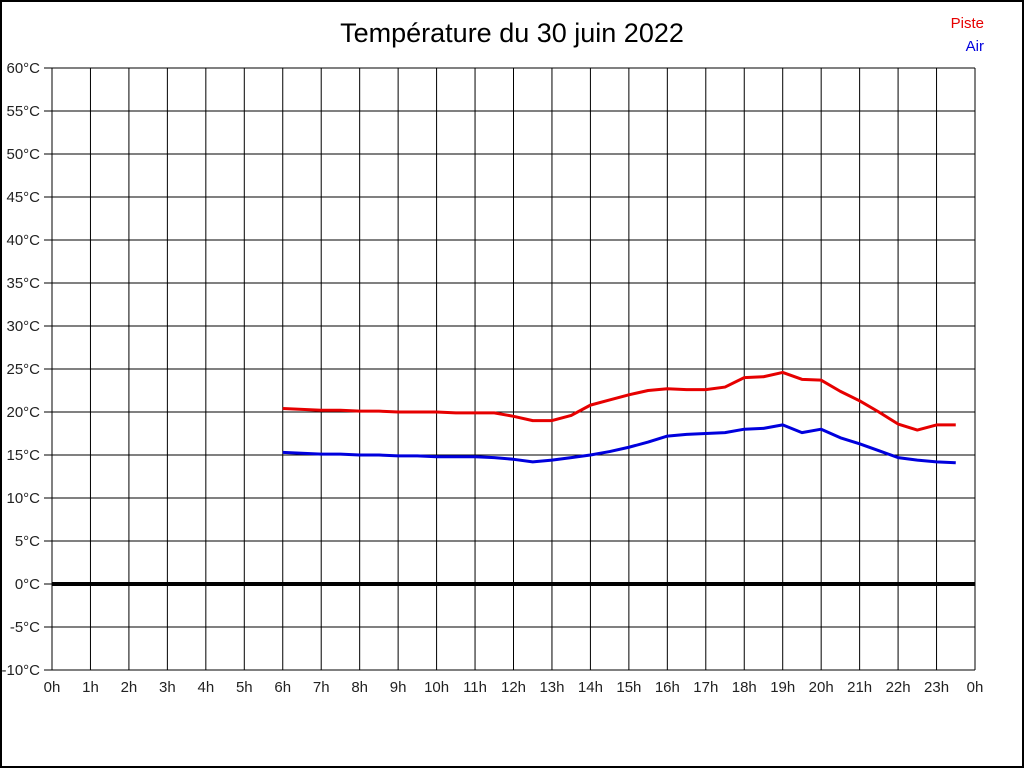  Describe the element at coordinates (129, 687) in the screenshot. I see `x-tick-label: 2h` at that location.